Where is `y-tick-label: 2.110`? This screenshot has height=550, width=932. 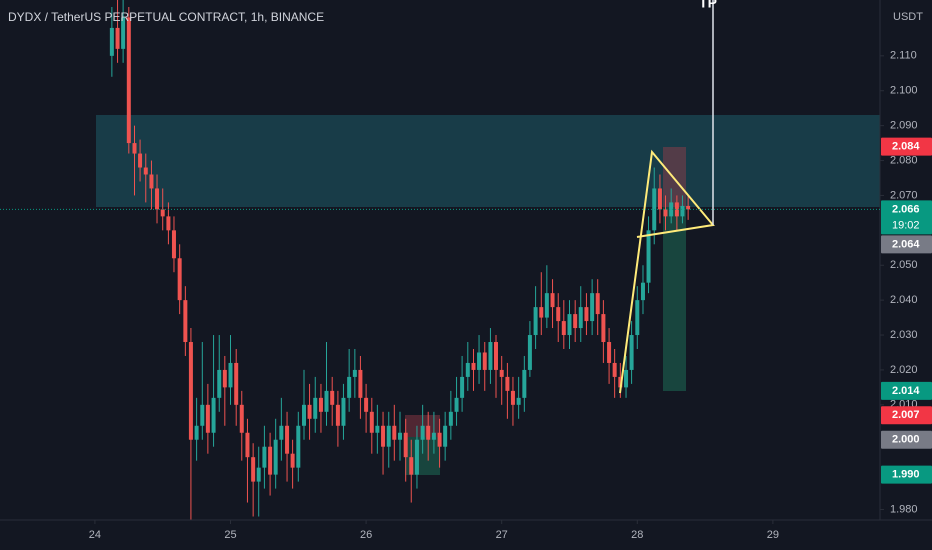
y-tick-label: 2.110 is located at coordinates (903, 56).